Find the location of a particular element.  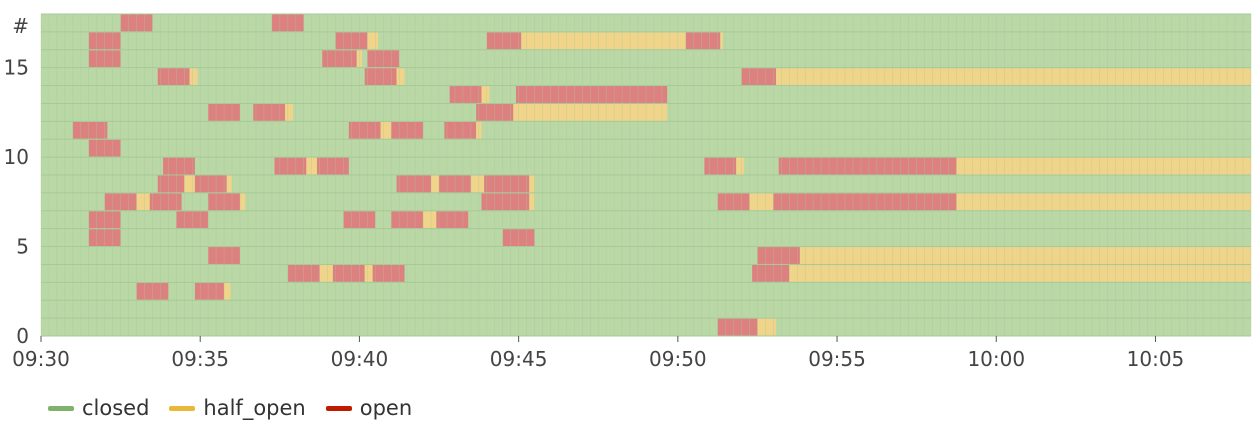

y-axis: 0 5 10 15 # is located at coordinates (16, 181).